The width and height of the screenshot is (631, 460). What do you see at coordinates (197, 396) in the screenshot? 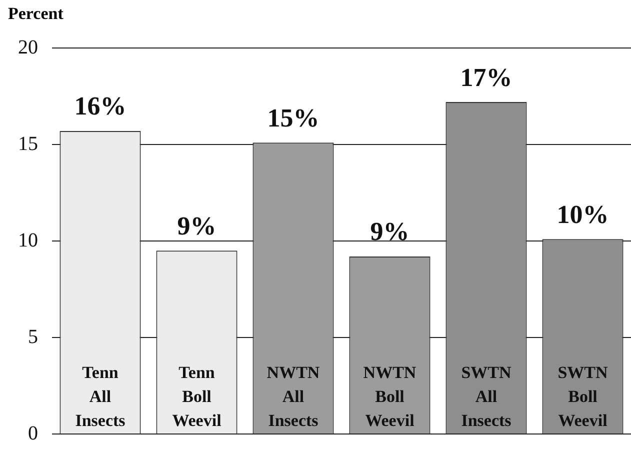
I see `x-tick-label: Tenn Boll Weevil` at bounding box center [197, 396].